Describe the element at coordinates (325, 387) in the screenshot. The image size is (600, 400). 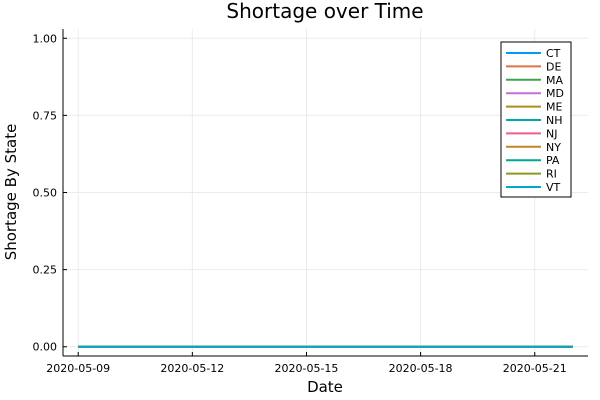
I see `x-axis-label: Date` at that location.